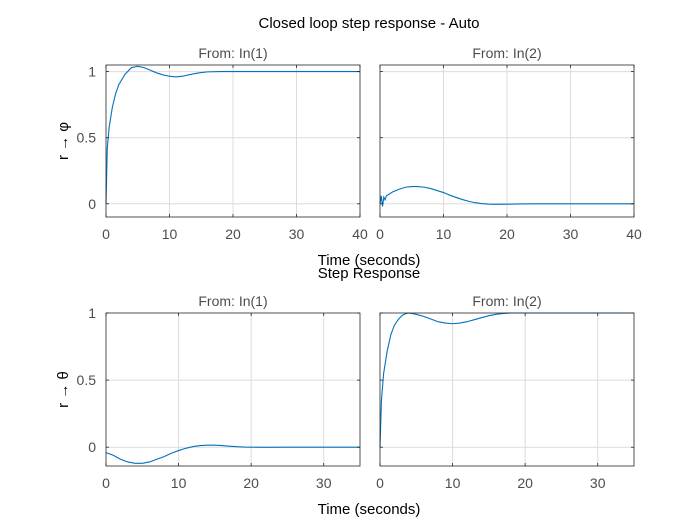 The image size is (700, 525). Describe the element at coordinates (369, 23) in the screenshot. I see `figure-title: Closed loop step response - Auto` at that location.